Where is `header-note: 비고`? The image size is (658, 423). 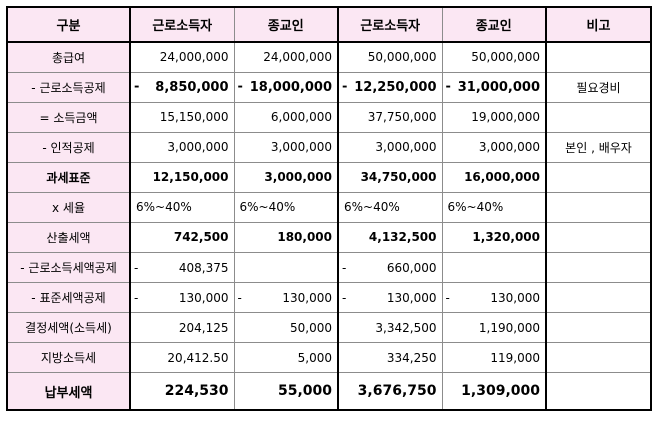 header-note: 비고 is located at coordinates (598, 25).